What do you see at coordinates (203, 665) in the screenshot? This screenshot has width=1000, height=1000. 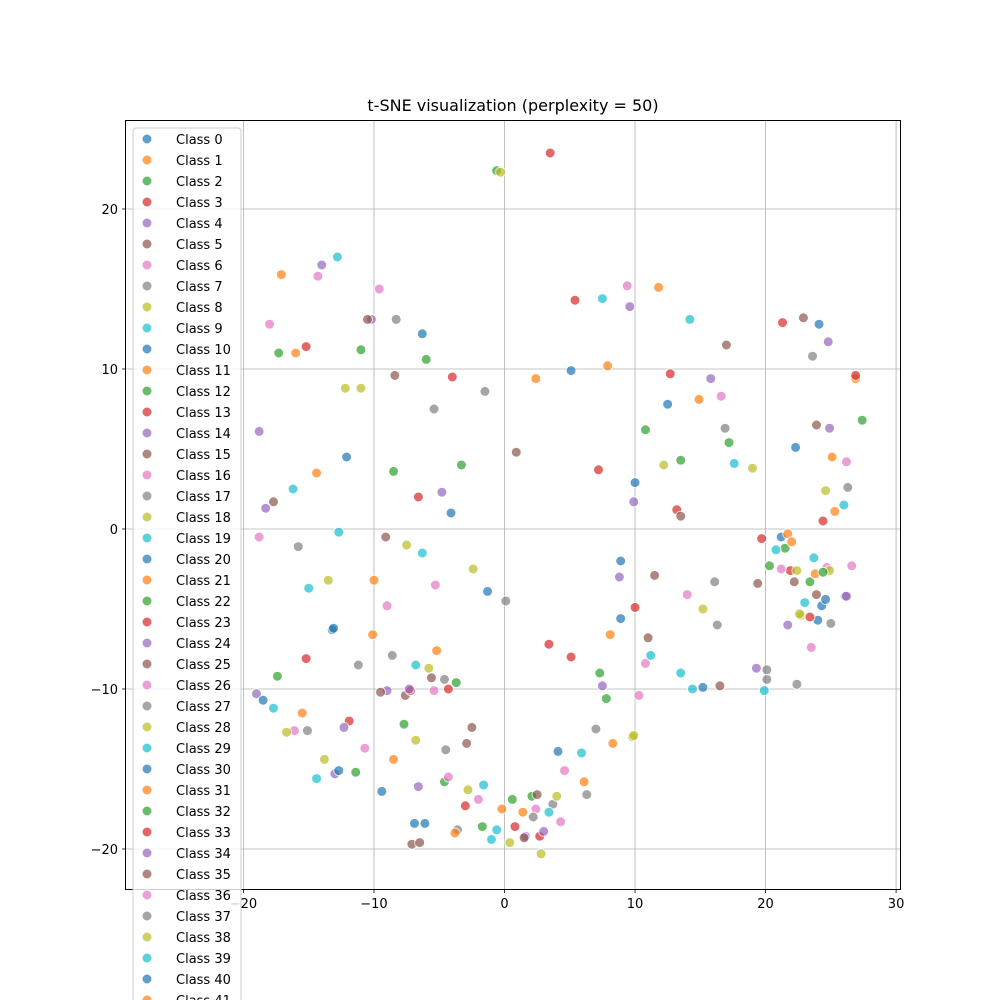 I see `legend-entry-label: Class 25` at bounding box center [203, 665].